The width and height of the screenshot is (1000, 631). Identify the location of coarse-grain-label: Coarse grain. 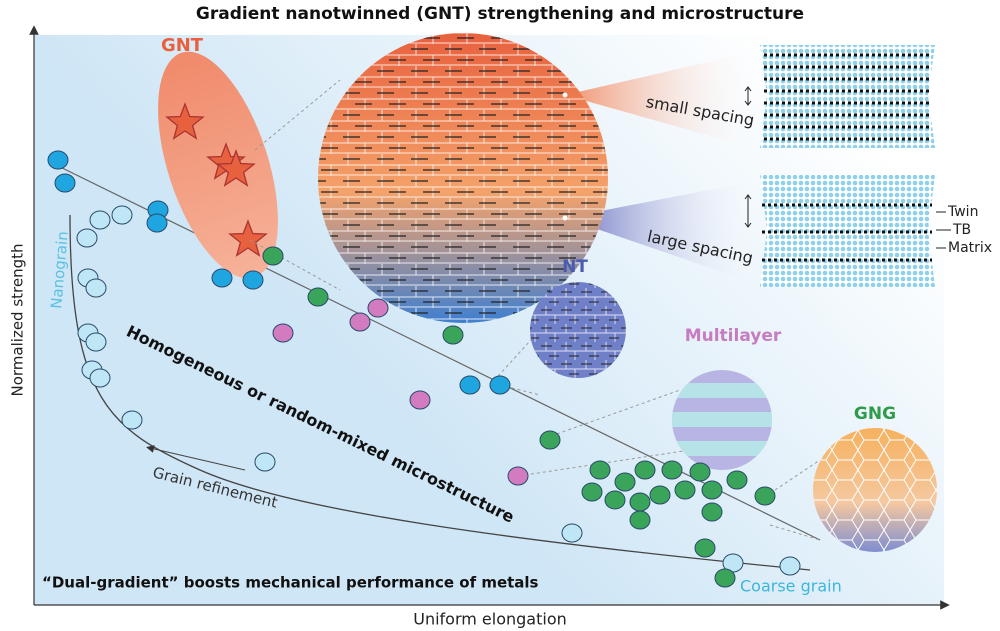
(791, 586).